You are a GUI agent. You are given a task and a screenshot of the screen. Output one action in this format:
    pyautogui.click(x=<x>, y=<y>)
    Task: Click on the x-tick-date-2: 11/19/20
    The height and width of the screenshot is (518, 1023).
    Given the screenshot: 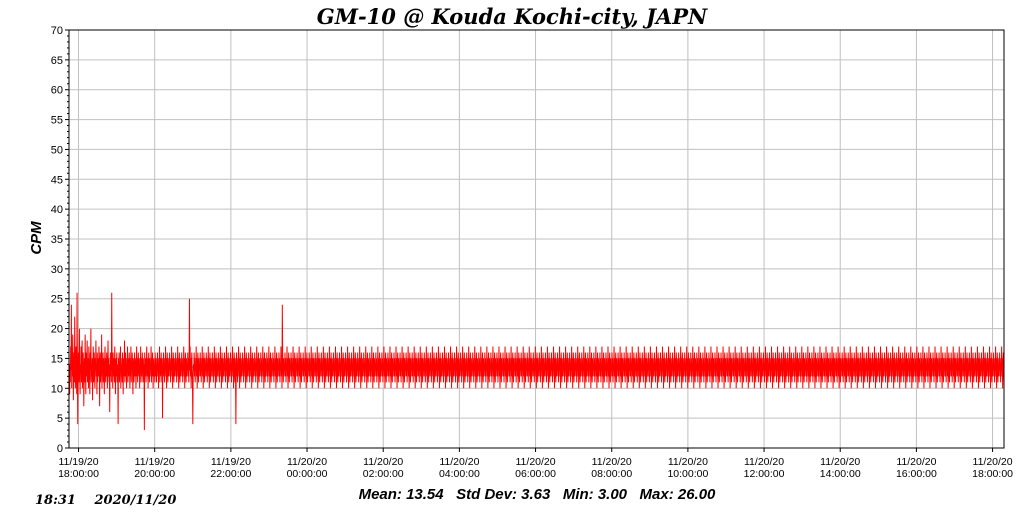 What is the action you would take?
    pyautogui.click(x=231, y=462)
    